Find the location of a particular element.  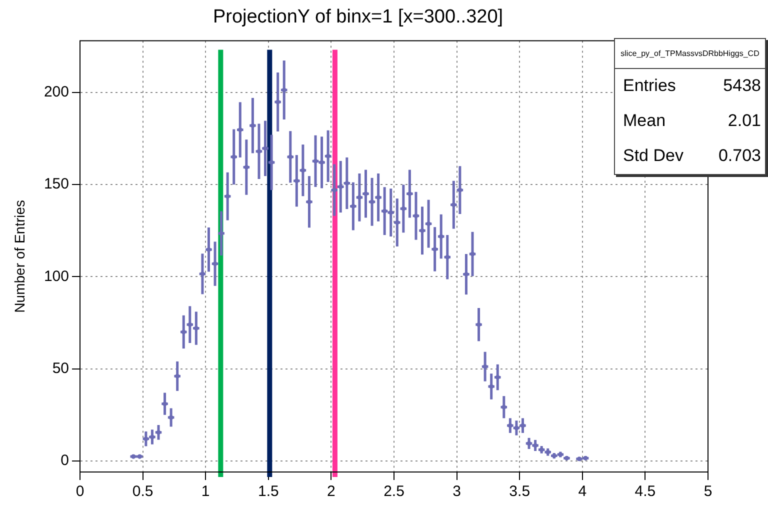

text: 2.01 is located at coordinates (744, 121).